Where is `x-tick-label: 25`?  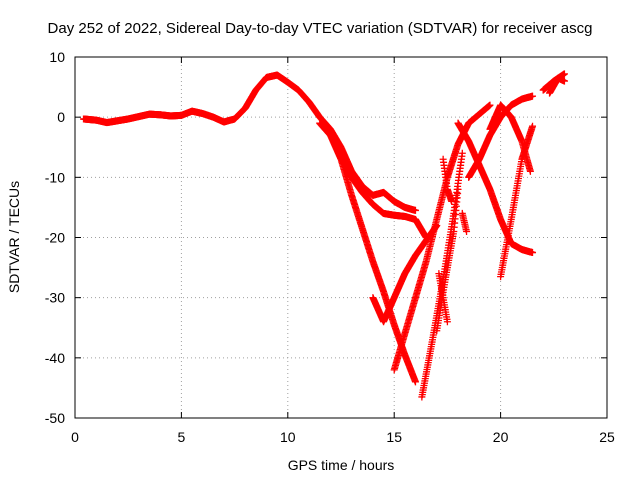 x-tick-label: 25 is located at coordinates (607, 437).